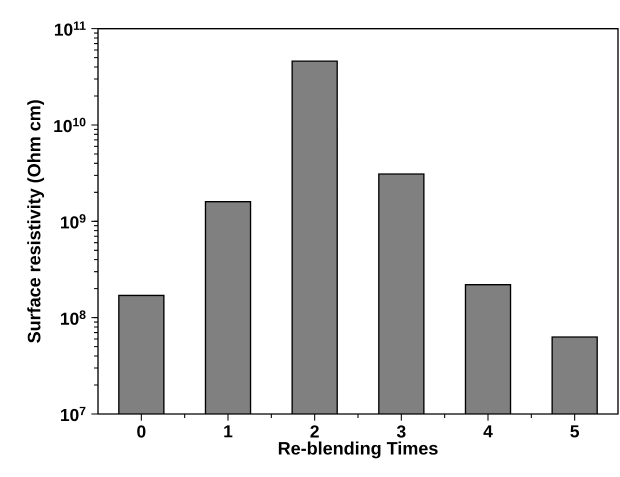 The image size is (620, 477). I want to click on x-axis-title: Re-blending Times, so click(358, 449).